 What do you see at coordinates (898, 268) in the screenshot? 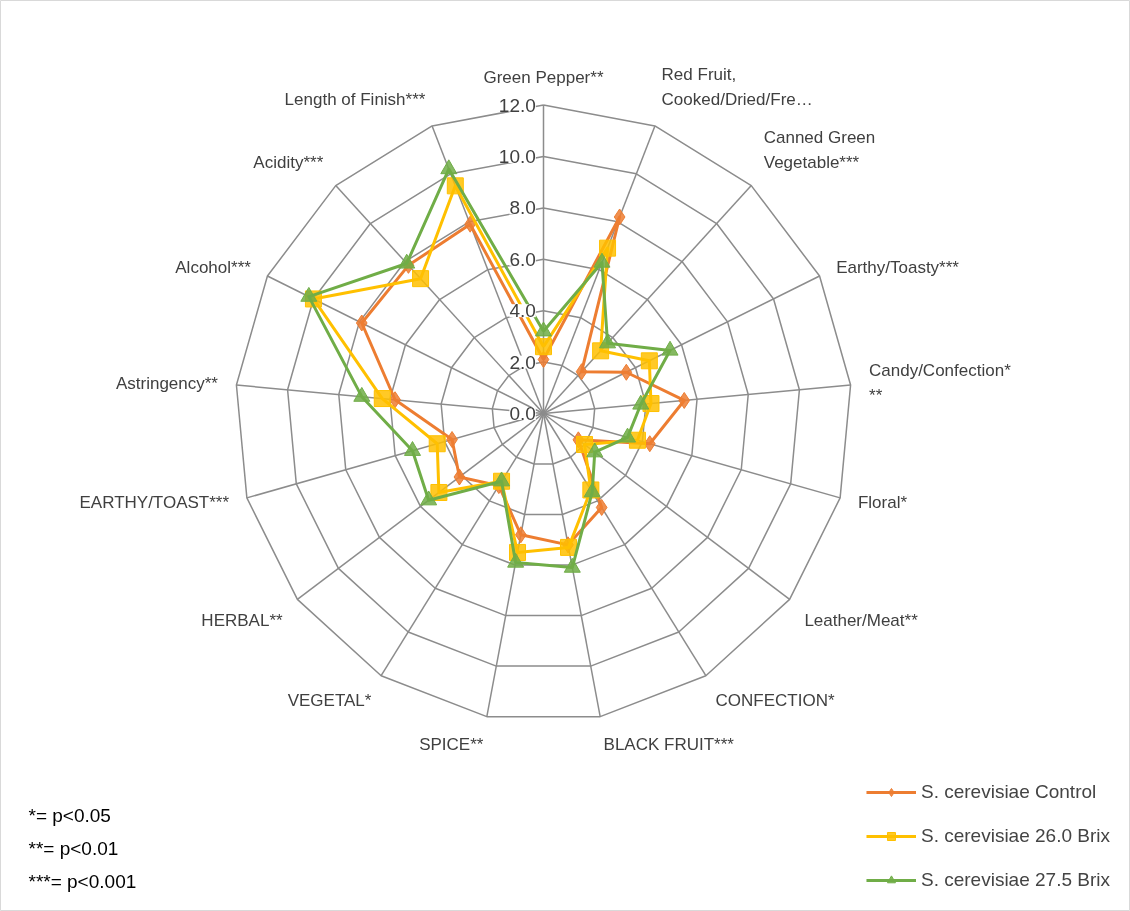
I see `spoke-label: Earthy/Toasty***` at bounding box center [898, 268].